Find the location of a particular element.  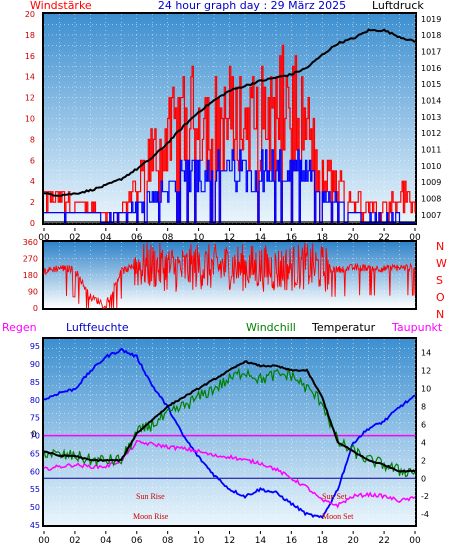

pressure-tick-label: 1013 is located at coordinates (431, 117).